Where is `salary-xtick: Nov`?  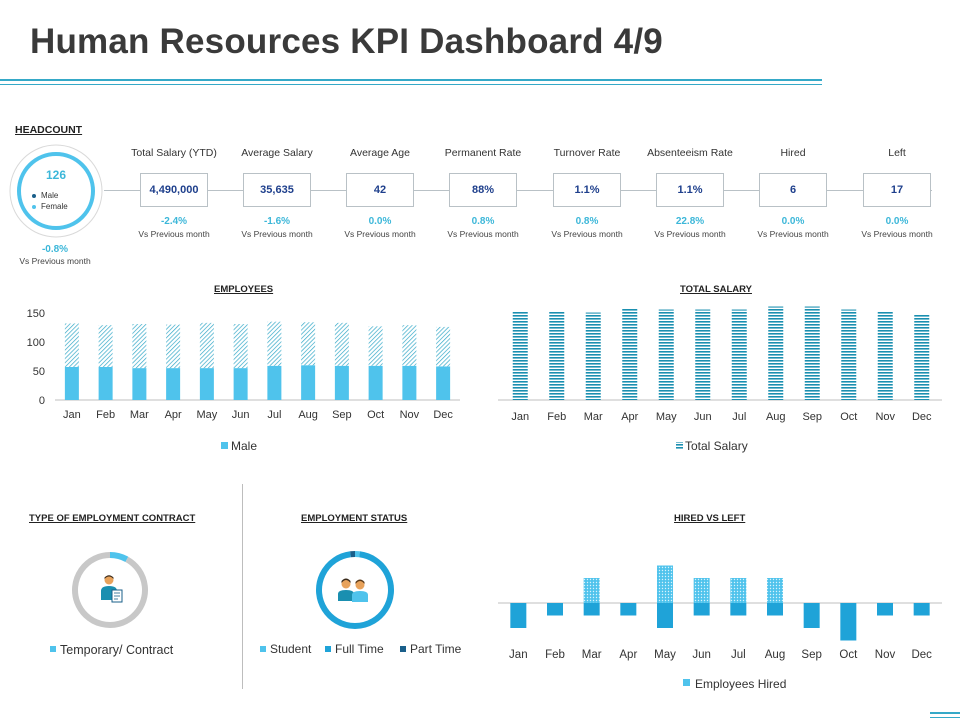
salary-xtick: Nov is located at coordinates (885, 417).